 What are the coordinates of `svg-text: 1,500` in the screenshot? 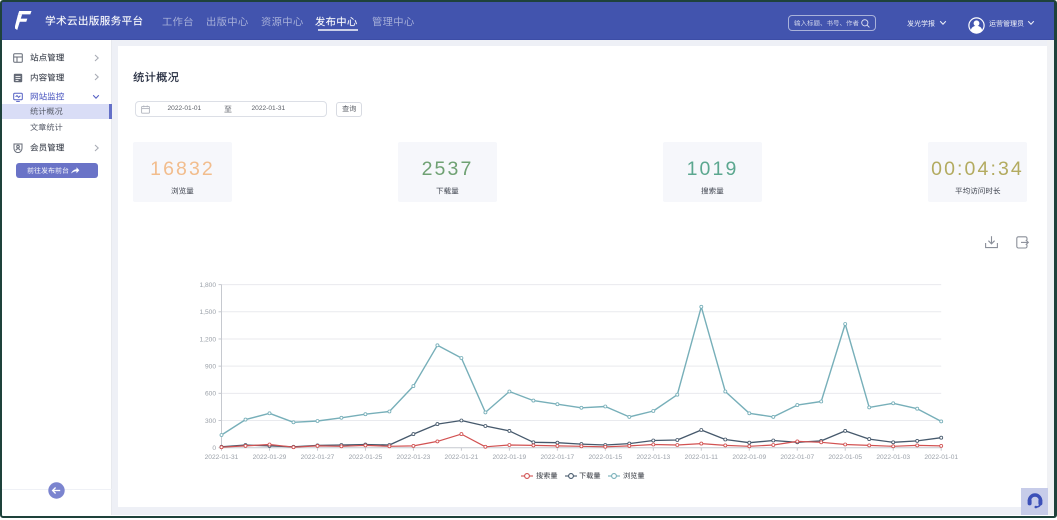 It's located at (207, 312).